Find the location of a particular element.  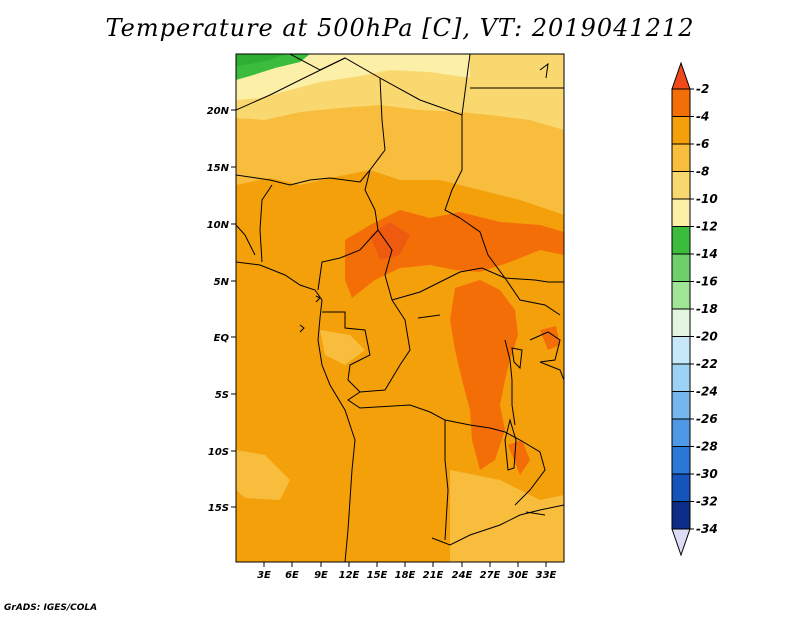

lon-label: 9E is located at coordinates (321, 575).